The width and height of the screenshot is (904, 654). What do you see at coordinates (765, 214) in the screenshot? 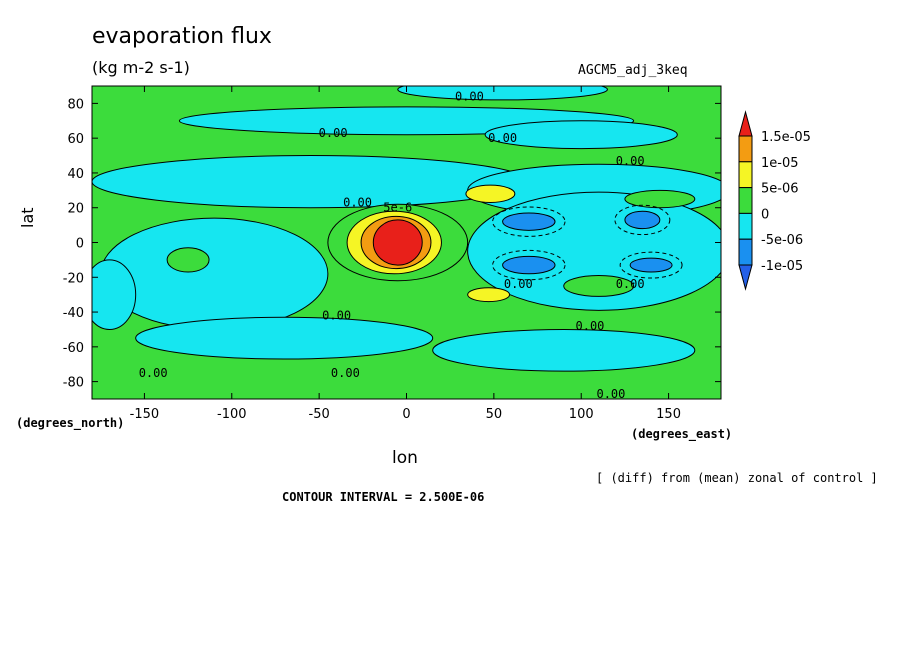
I see `colorbar-label-3: 0` at bounding box center [765, 214].